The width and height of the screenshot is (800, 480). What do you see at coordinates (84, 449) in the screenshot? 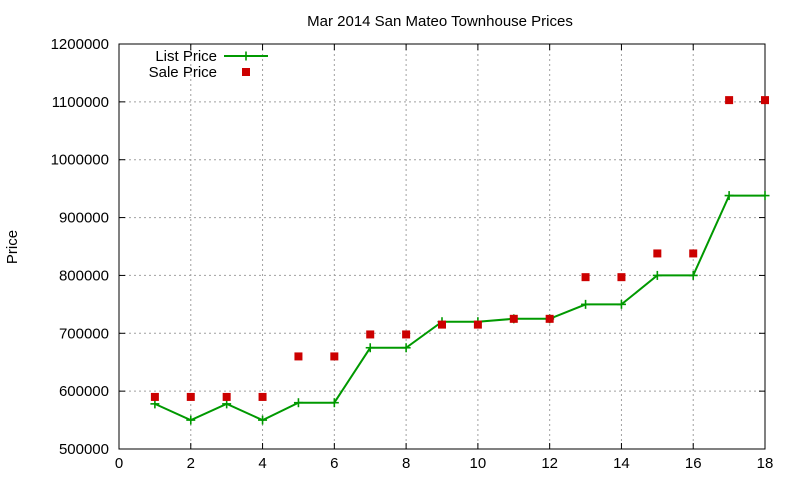
I see `y-tick-label: 500000` at bounding box center [84, 449].